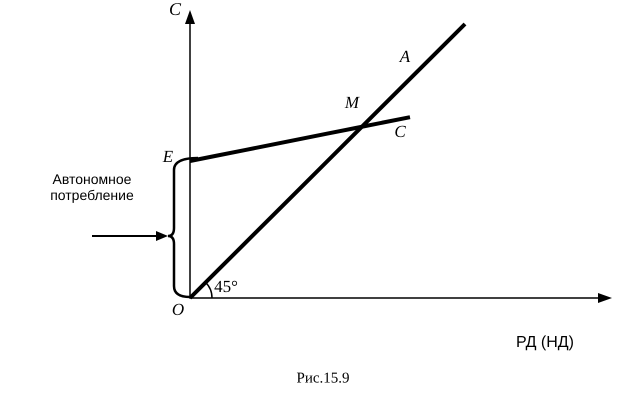  Describe the element at coordinates (545, 343) in the screenshot. I see `x-axis-title: РД (НД)` at that location.